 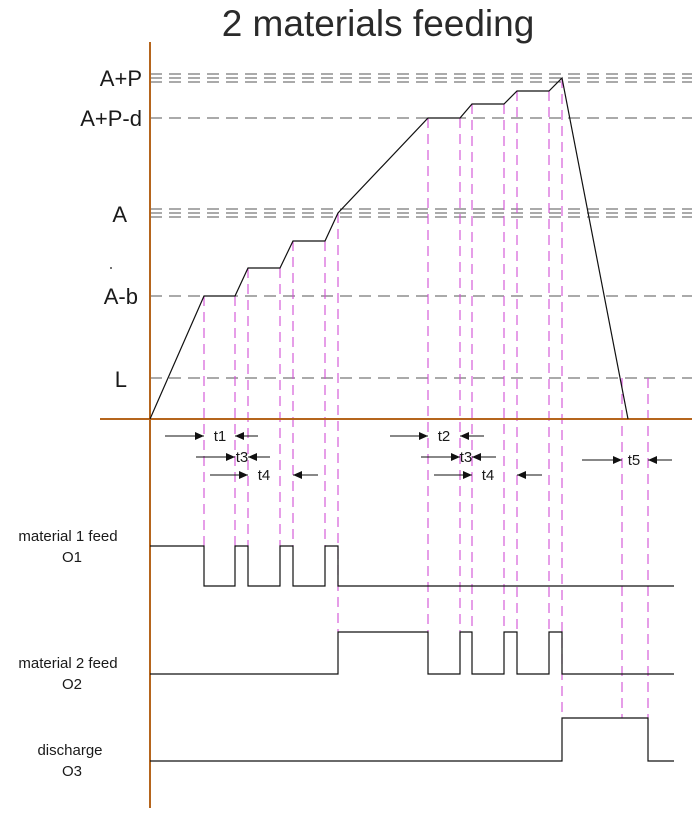 What do you see at coordinates (67, 536) in the screenshot?
I see `signal-name-o1: material 1 feed` at bounding box center [67, 536].